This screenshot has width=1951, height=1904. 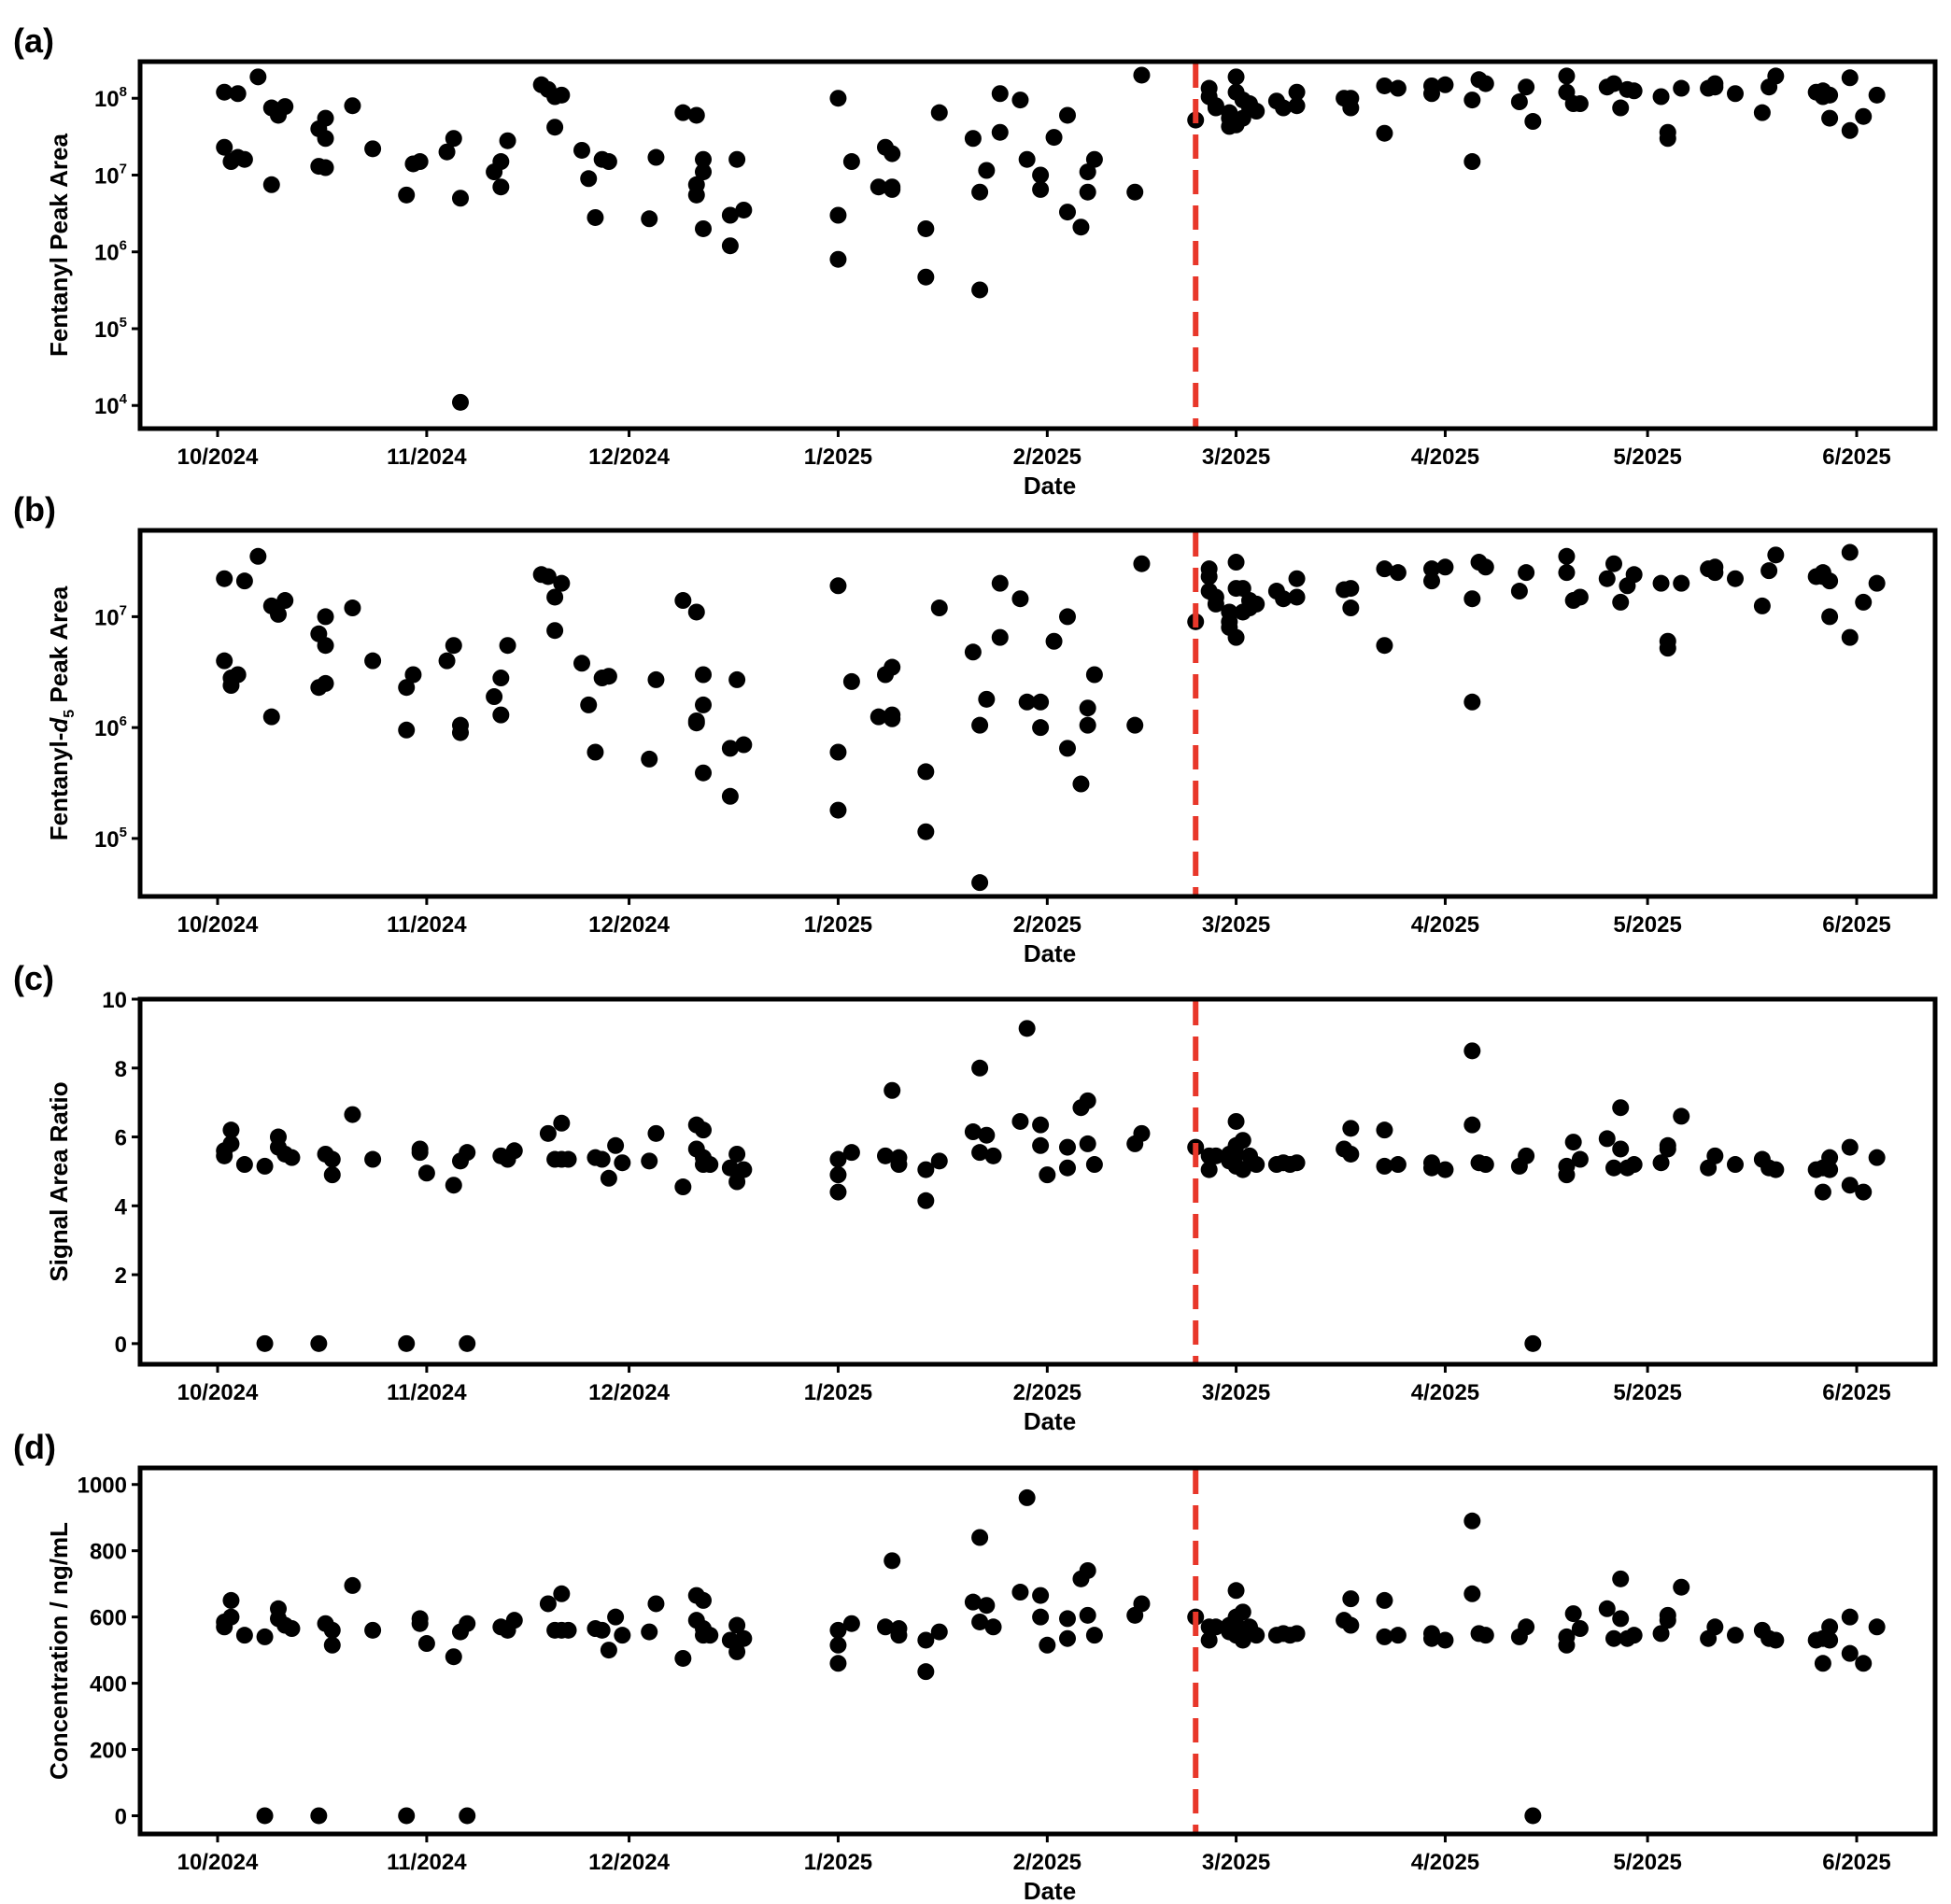 I want to click on y-tick-label: 0, so click(x=121, y=1816).